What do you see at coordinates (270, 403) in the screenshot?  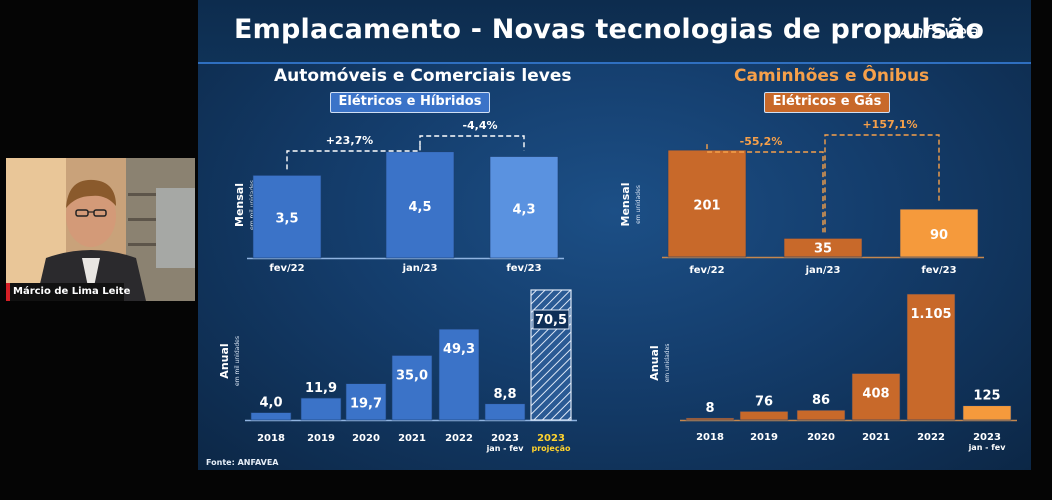 I see `bar-value-label: 4,0` at bounding box center [270, 403].